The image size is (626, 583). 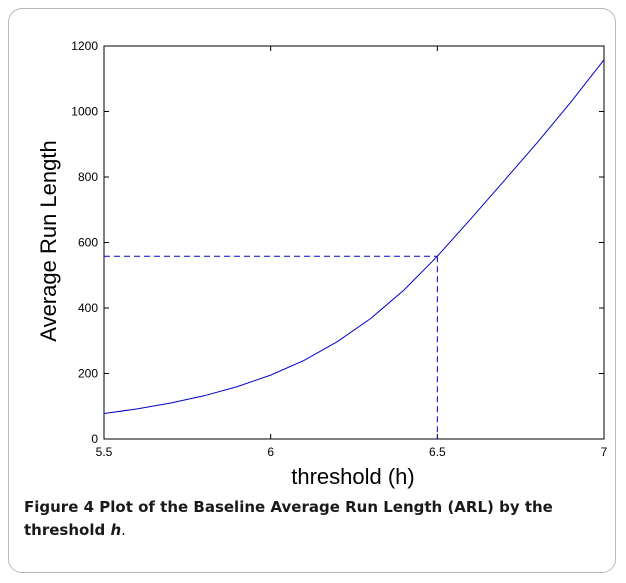 What do you see at coordinates (88, 177) in the screenshot?
I see `y-tick-label: 800` at bounding box center [88, 177].